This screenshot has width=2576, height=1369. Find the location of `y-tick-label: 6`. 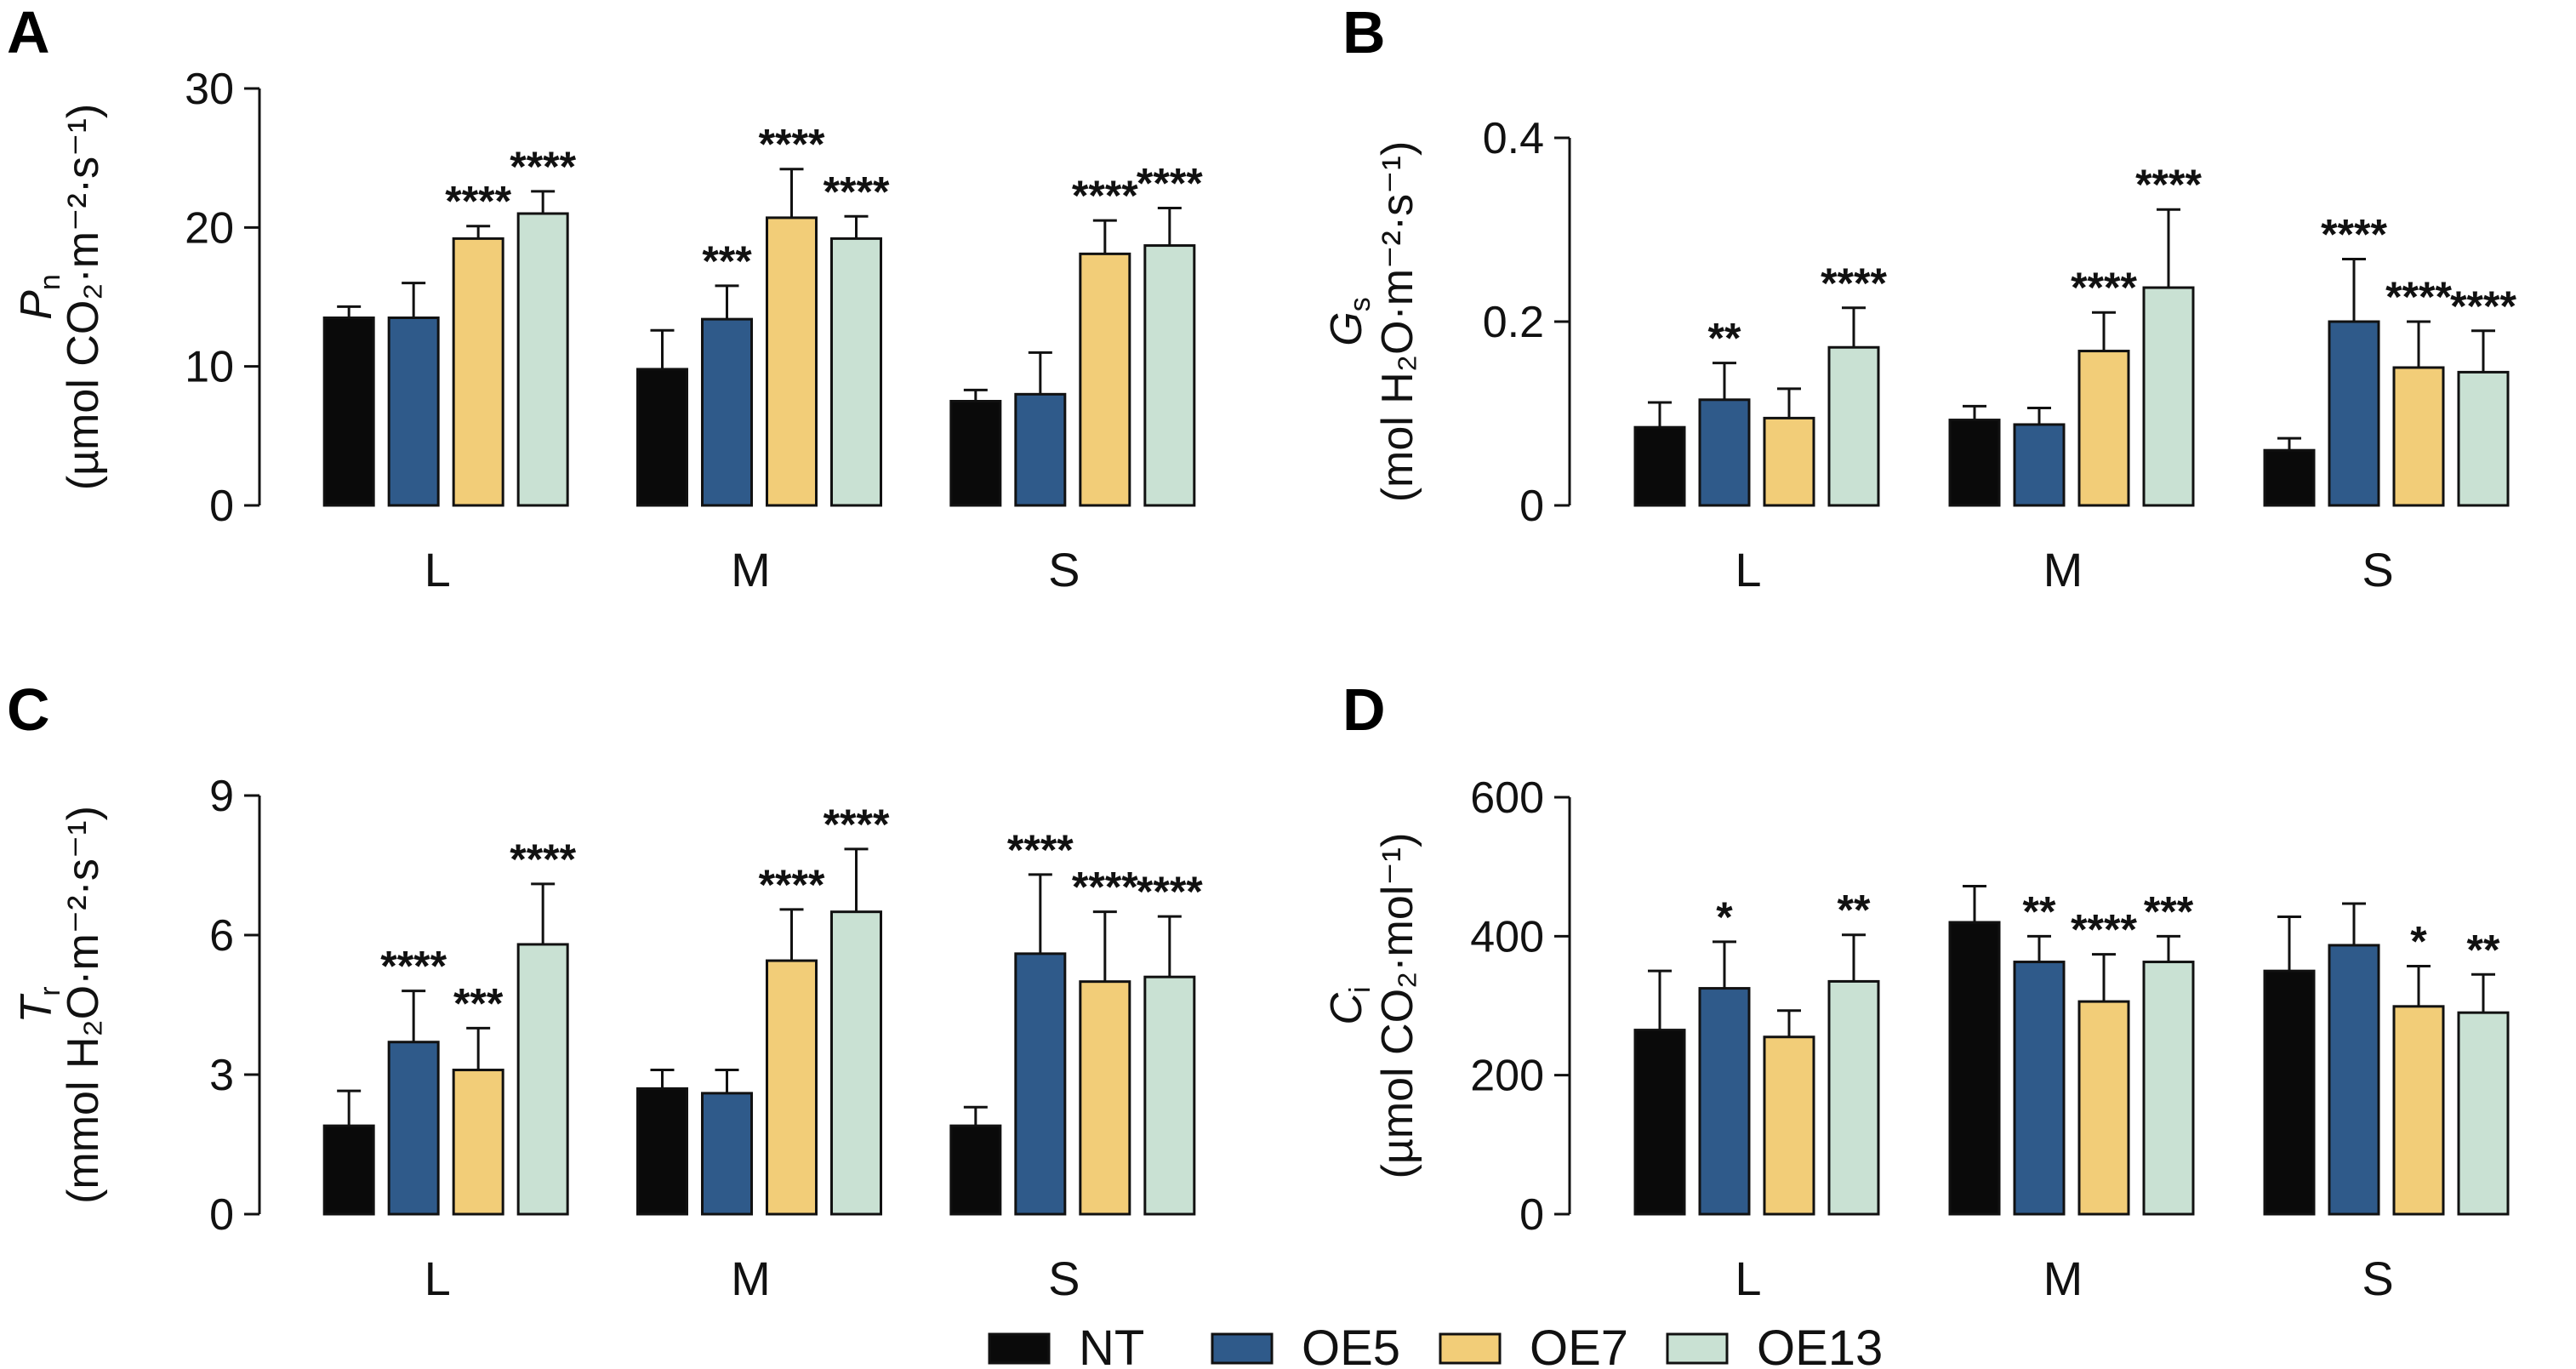

y-tick-label: 6 is located at coordinates (221, 936).